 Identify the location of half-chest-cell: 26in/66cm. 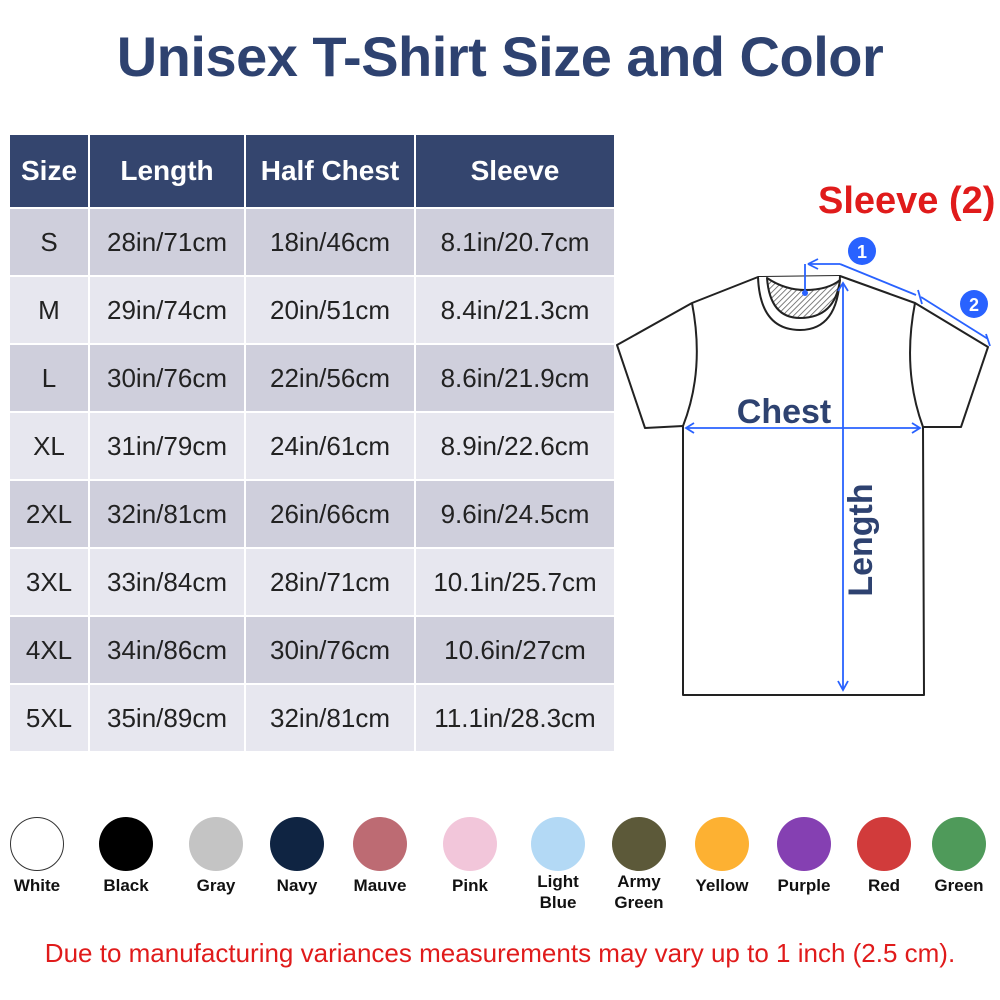
(330, 513).